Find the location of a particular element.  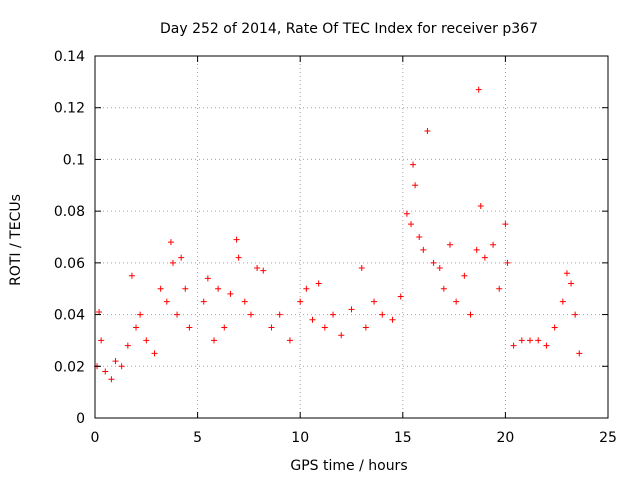

y-tick-label: 0.12 is located at coordinates (69, 109).